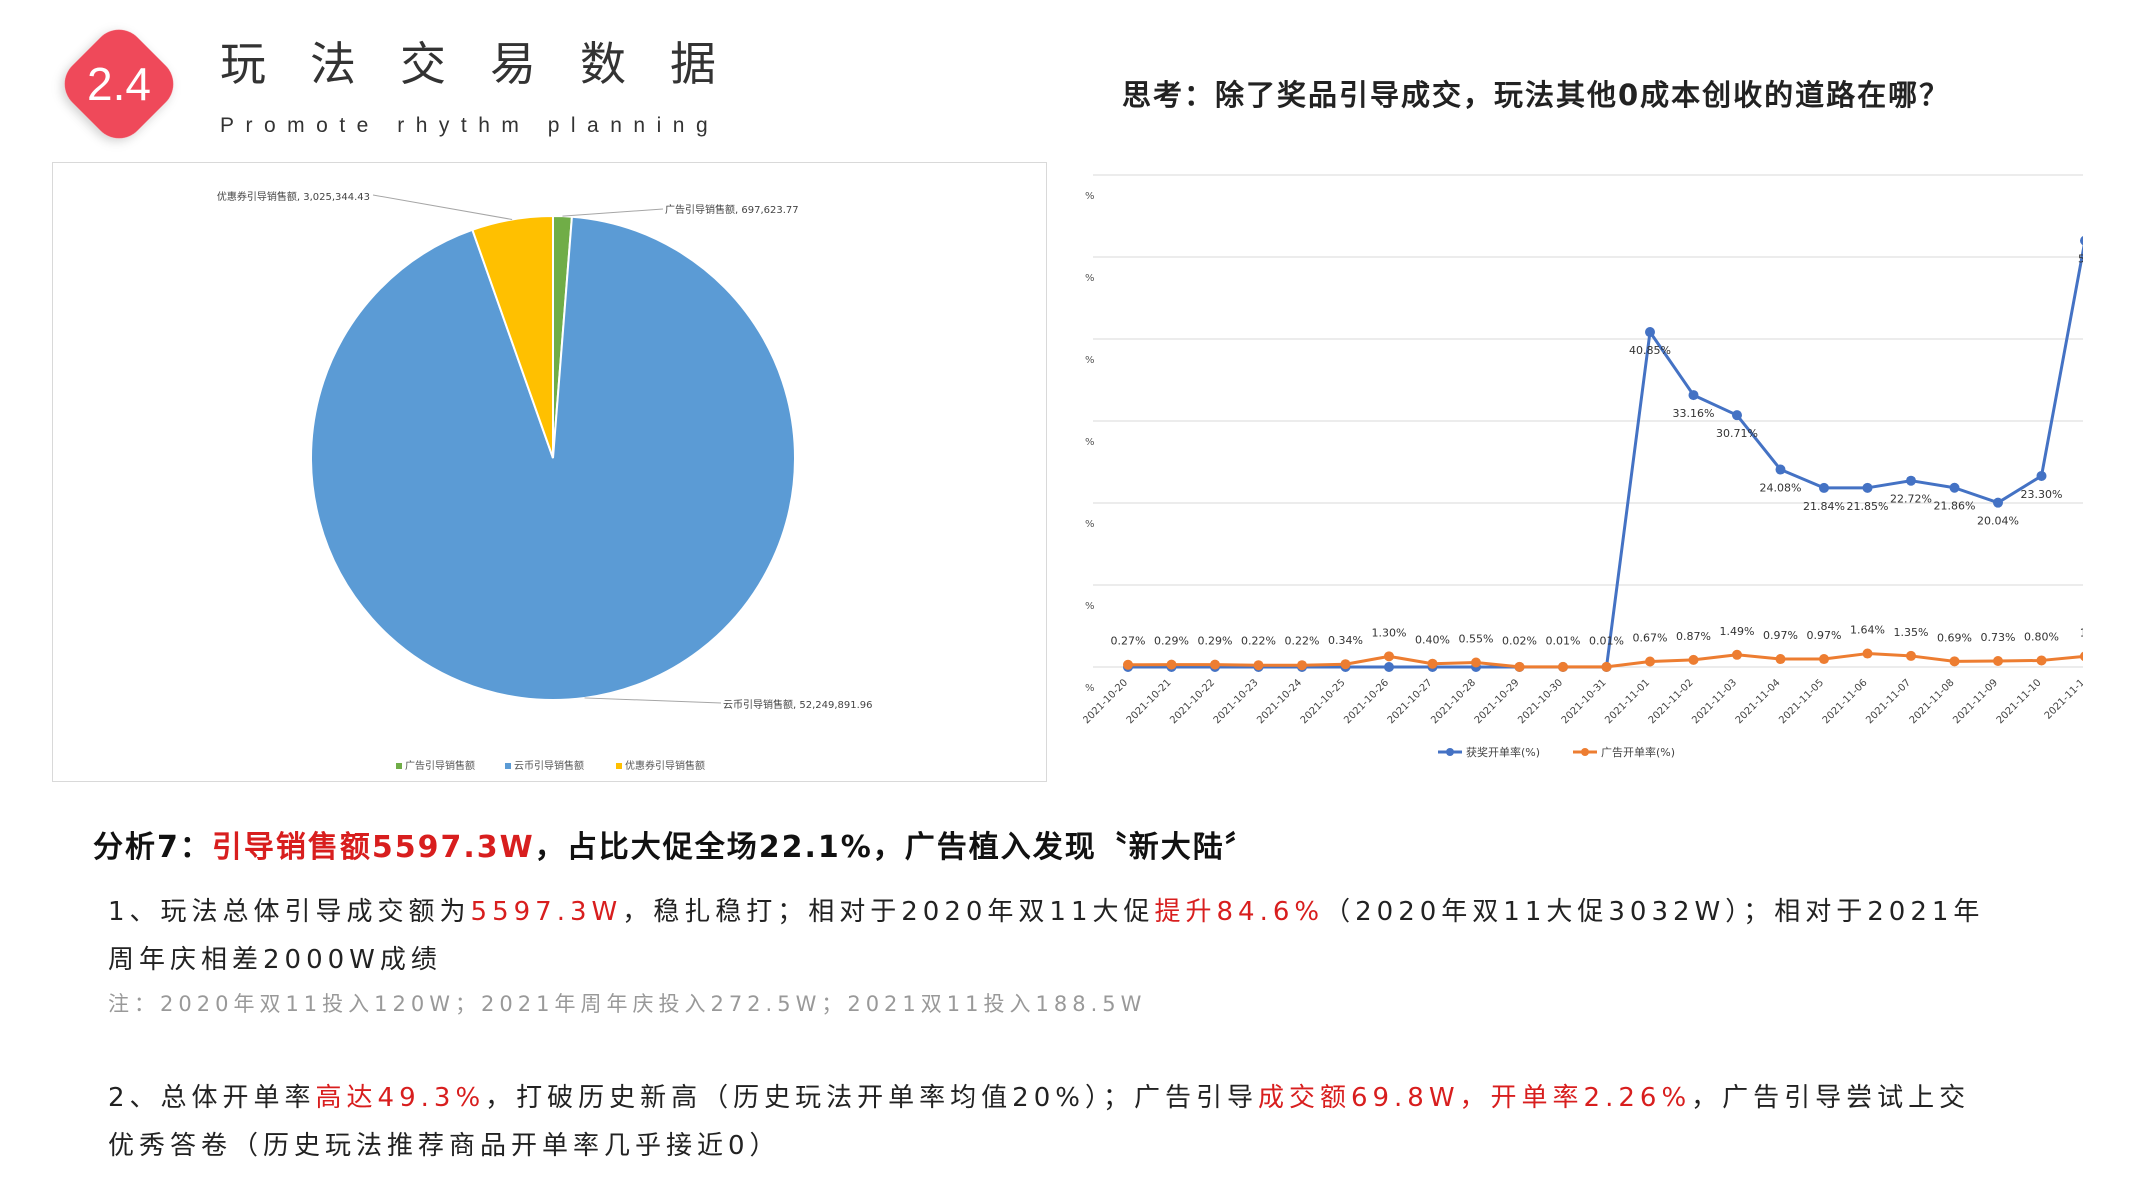  I want to click on pie-legend-label-2: 优惠券引导销售额, so click(665, 765).